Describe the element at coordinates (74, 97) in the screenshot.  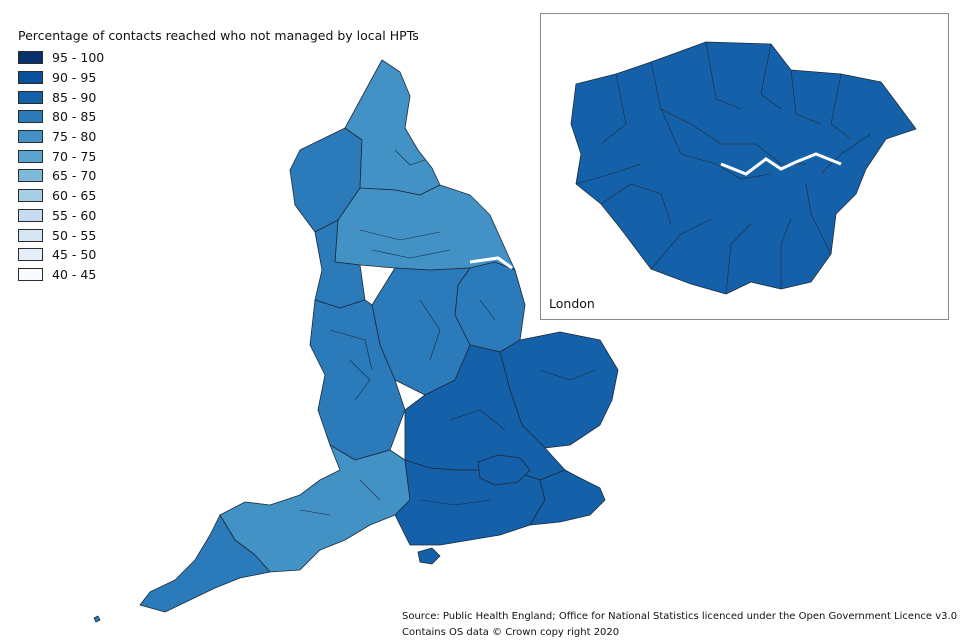
I see `legend-label: 85 - 90` at that location.